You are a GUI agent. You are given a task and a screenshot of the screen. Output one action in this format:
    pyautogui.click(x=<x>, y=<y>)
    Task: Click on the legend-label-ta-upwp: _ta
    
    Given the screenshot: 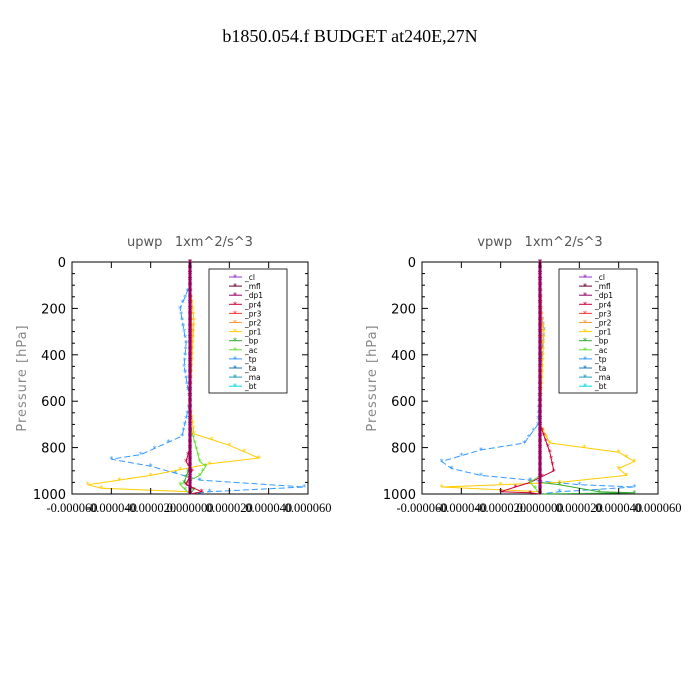 What is the action you would take?
    pyautogui.click(x=250, y=368)
    